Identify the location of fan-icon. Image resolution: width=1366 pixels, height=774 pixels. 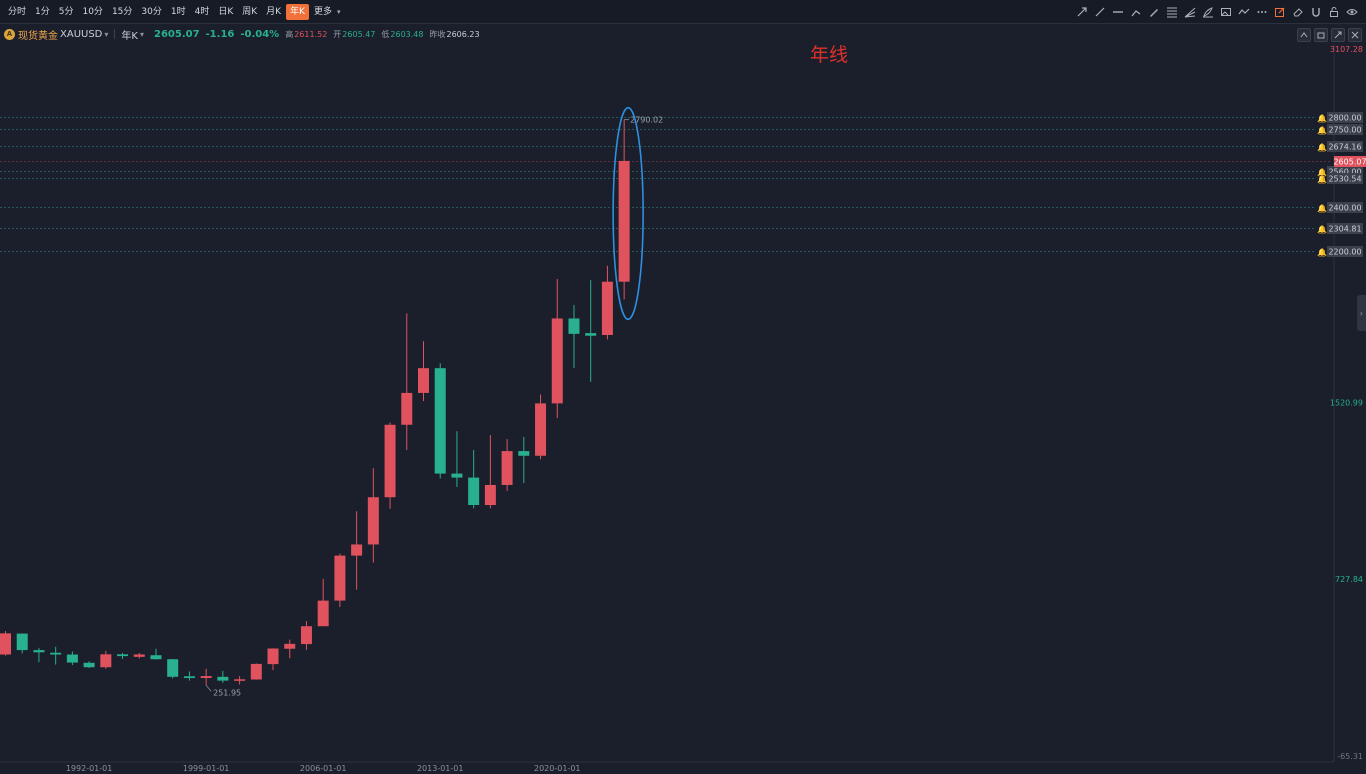
(1190, 12).